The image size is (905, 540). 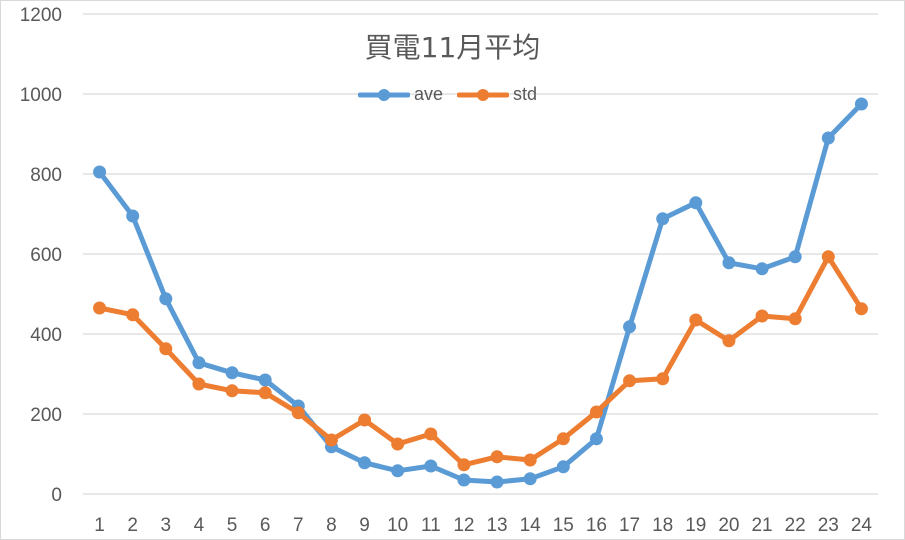 What do you see at coordinates (828, 525) in the screenshot?
I see `x-tick-label: 23` at bounding box center [828, 525].